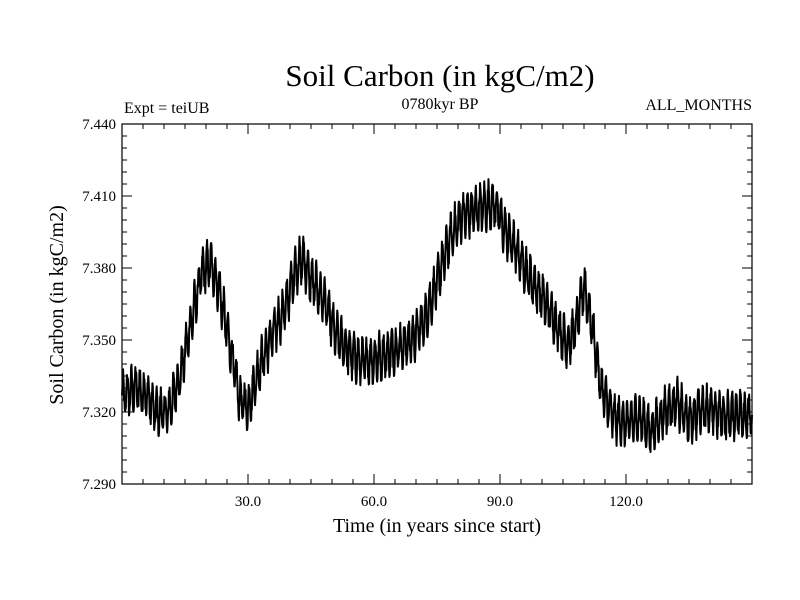  What do you see at coordinates (99, 125) in the screenshot?
I see `y-tick-label: 7.440` at bounding box center [99, 125].